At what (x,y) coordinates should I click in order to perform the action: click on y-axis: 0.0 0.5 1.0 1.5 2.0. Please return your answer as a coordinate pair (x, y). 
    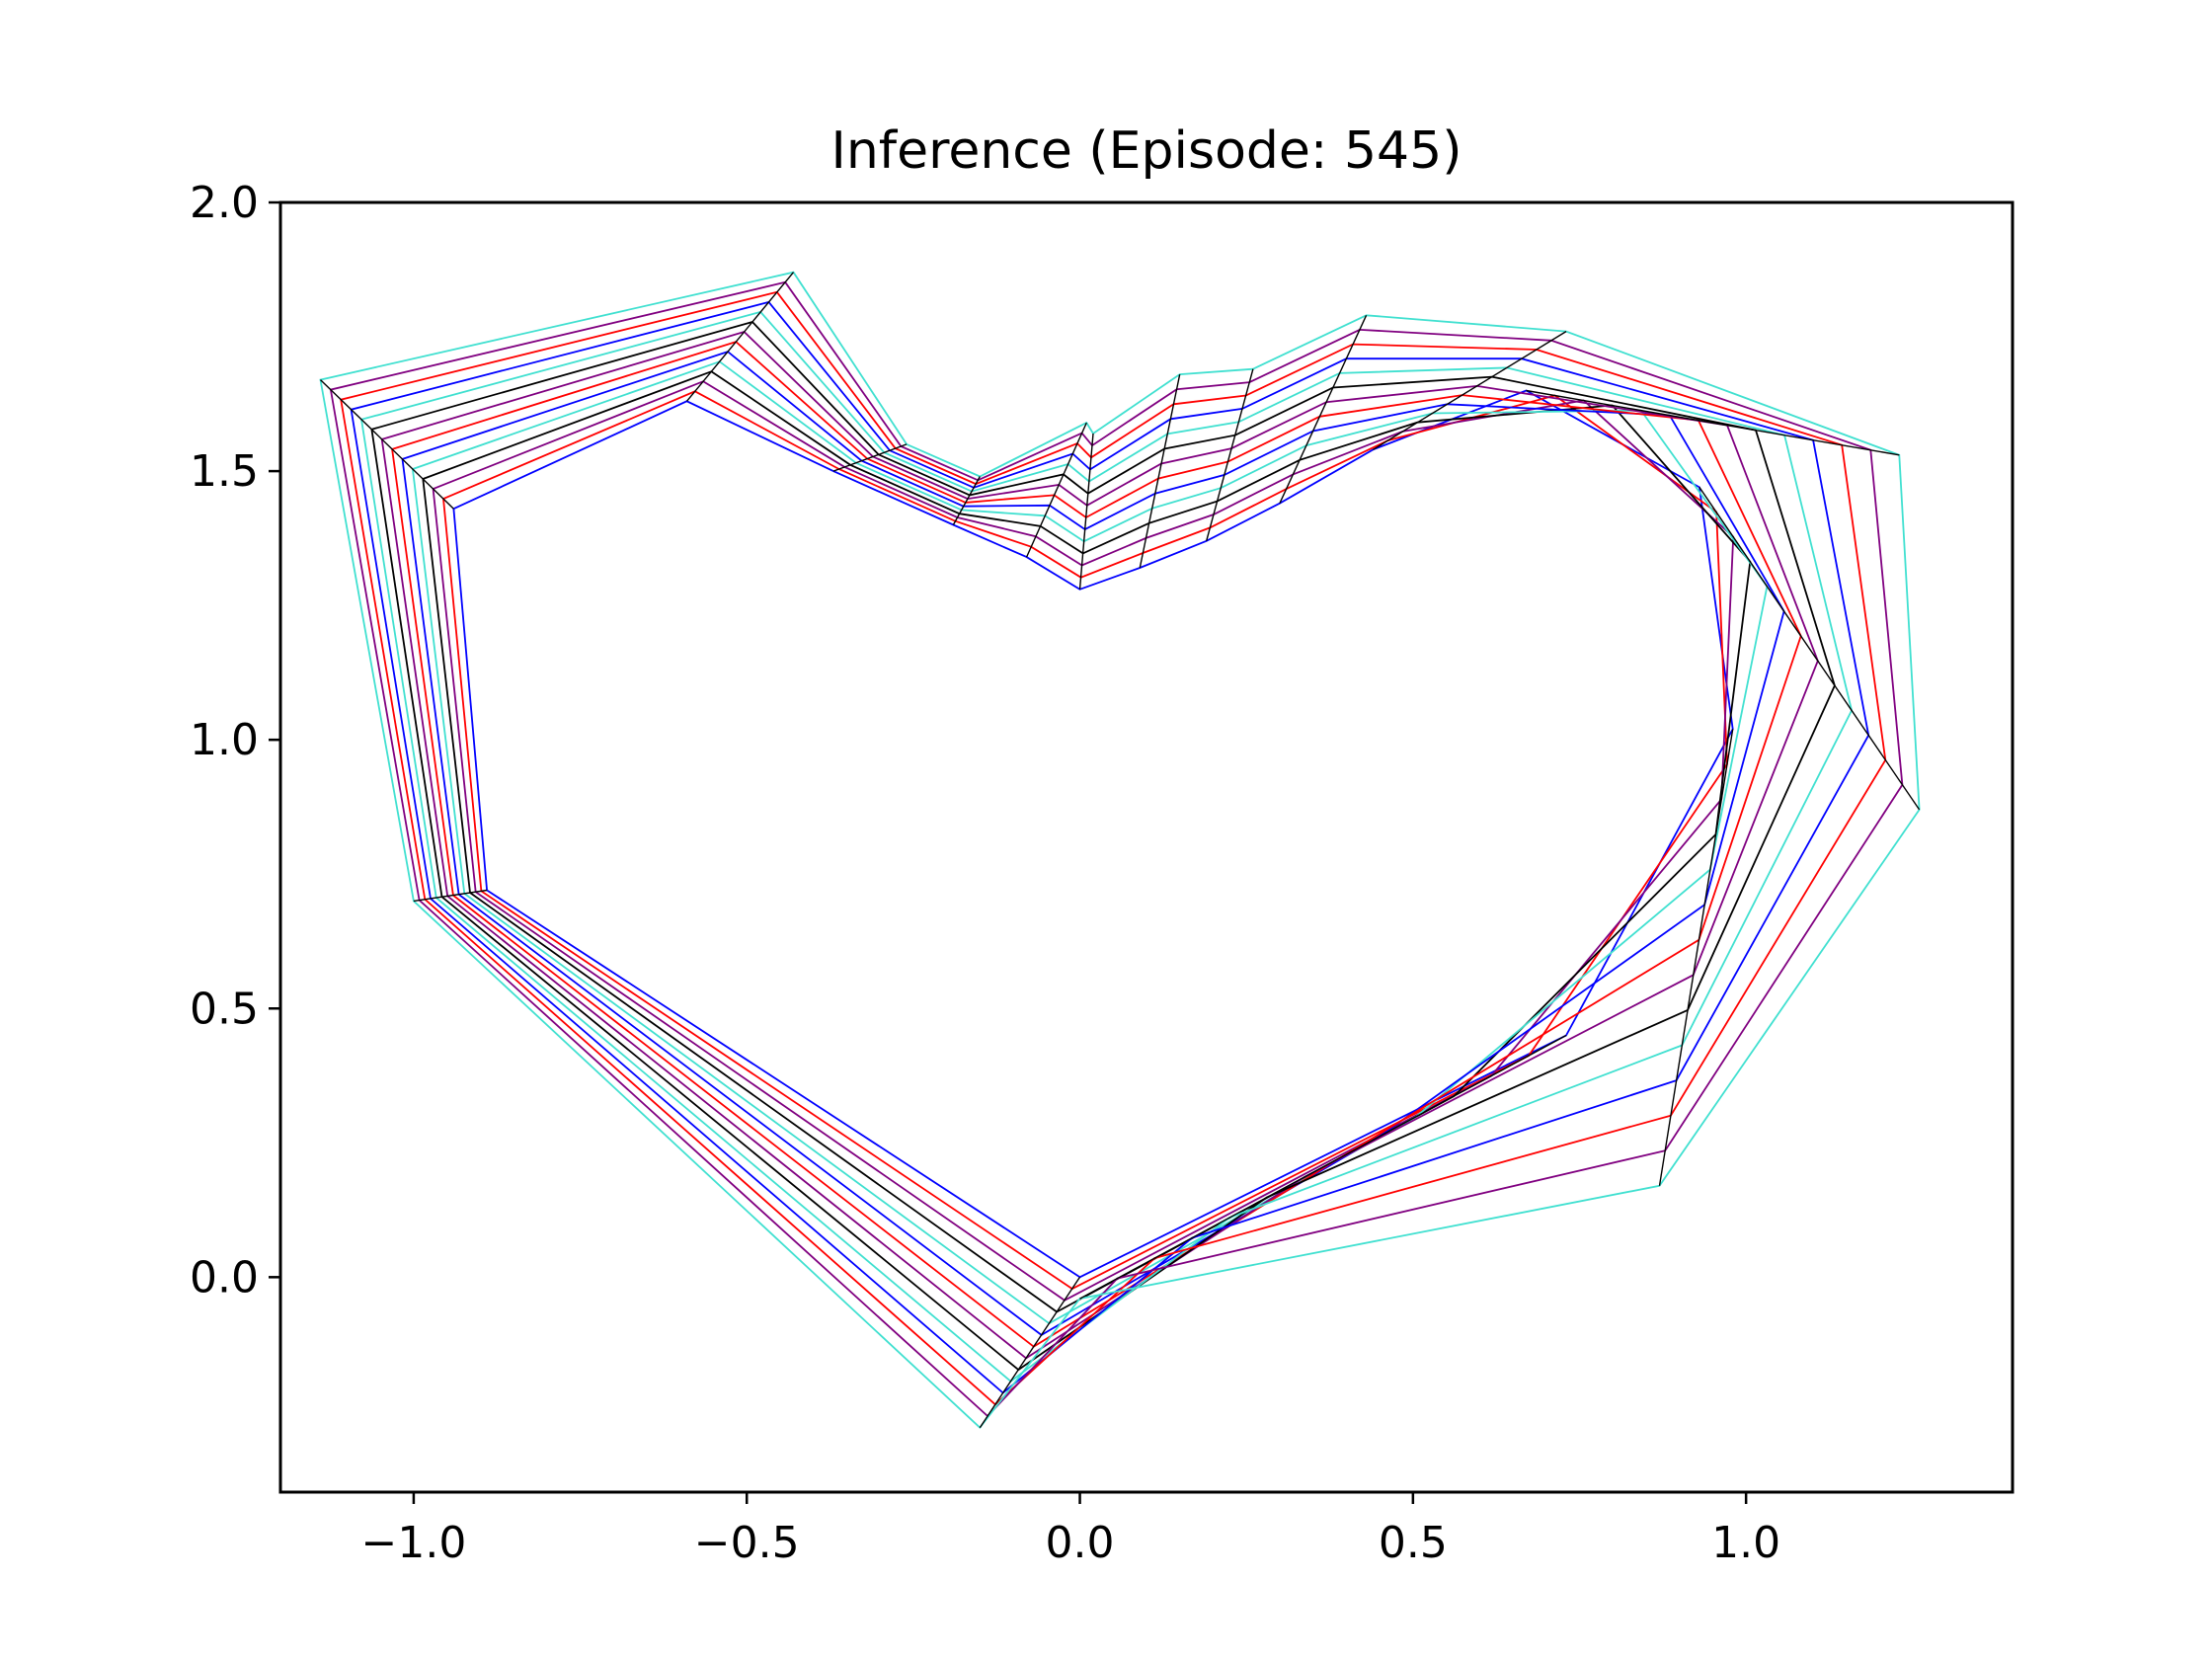
    Looking at the image, I should click on (235, 740).